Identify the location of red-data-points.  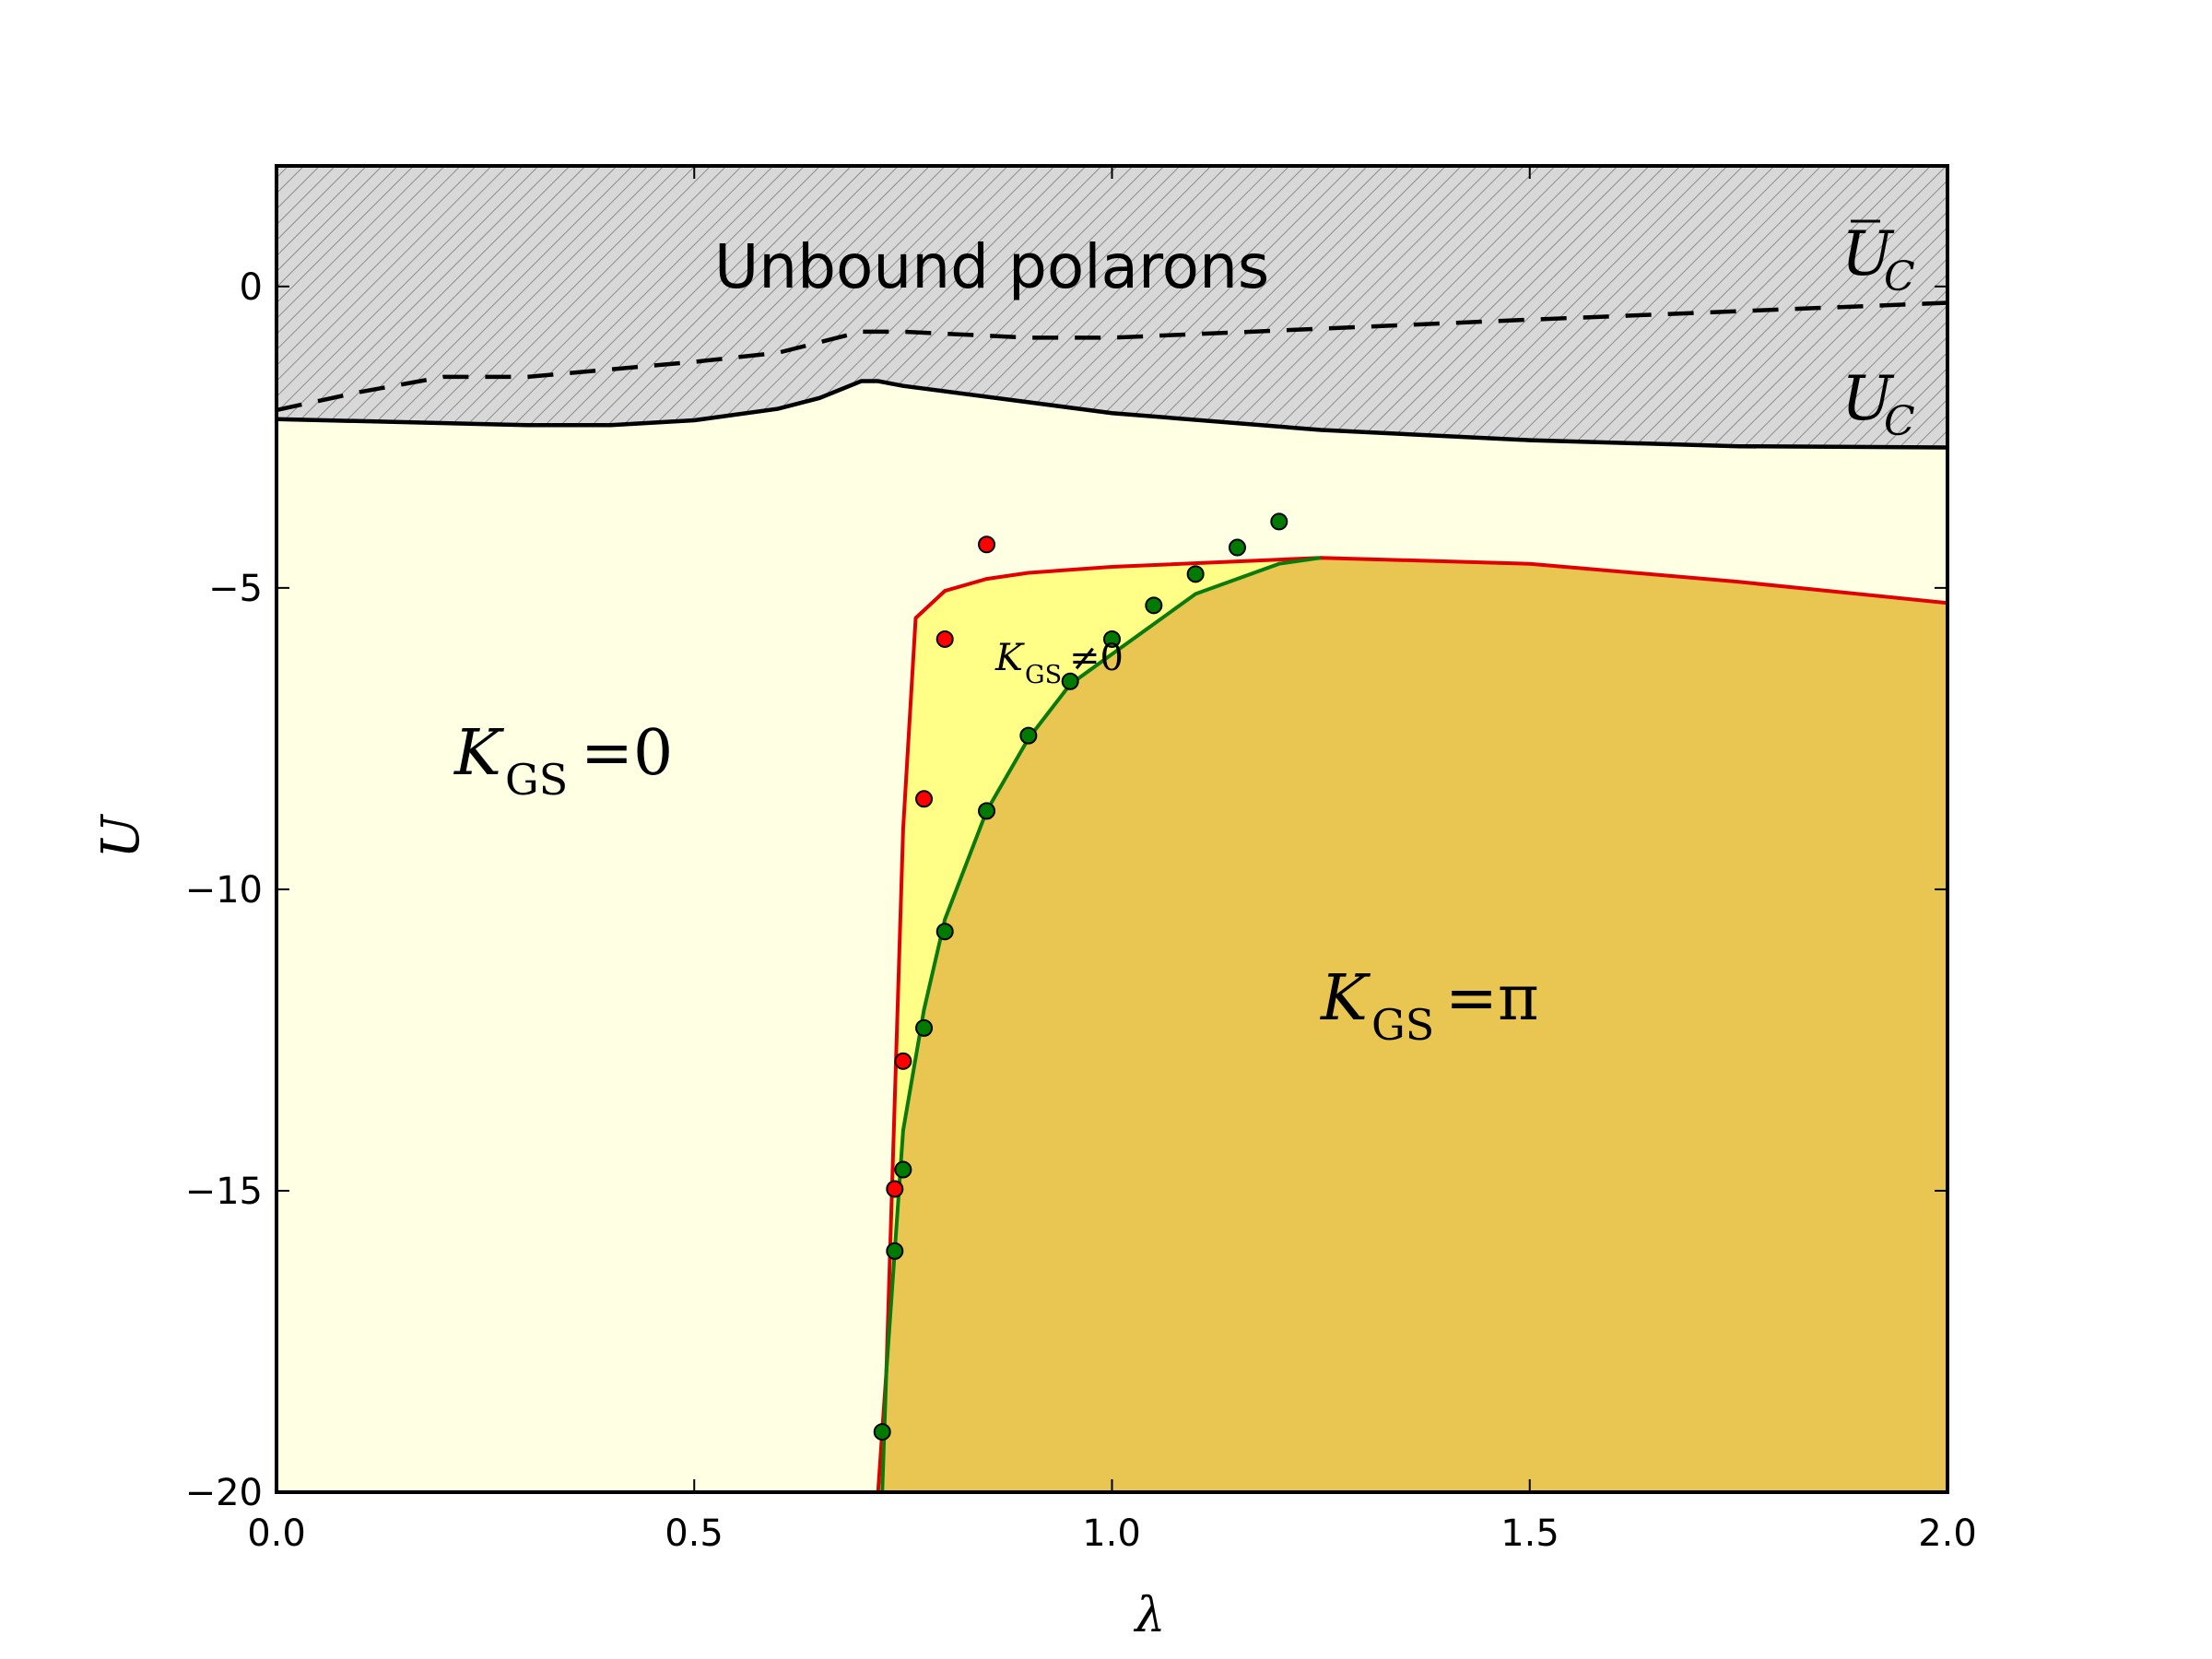
(941, 866).